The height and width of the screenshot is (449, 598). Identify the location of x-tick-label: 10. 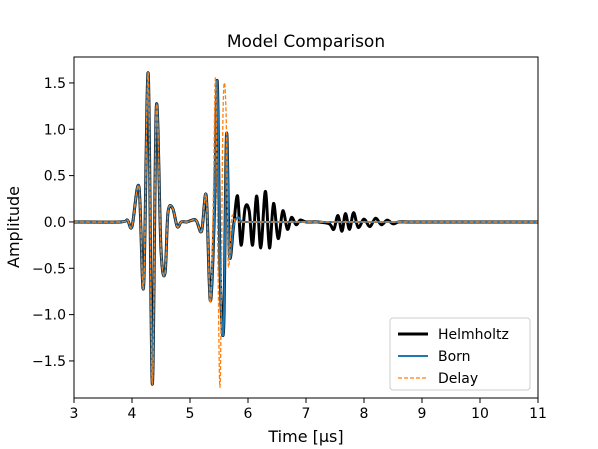
(480, 414).